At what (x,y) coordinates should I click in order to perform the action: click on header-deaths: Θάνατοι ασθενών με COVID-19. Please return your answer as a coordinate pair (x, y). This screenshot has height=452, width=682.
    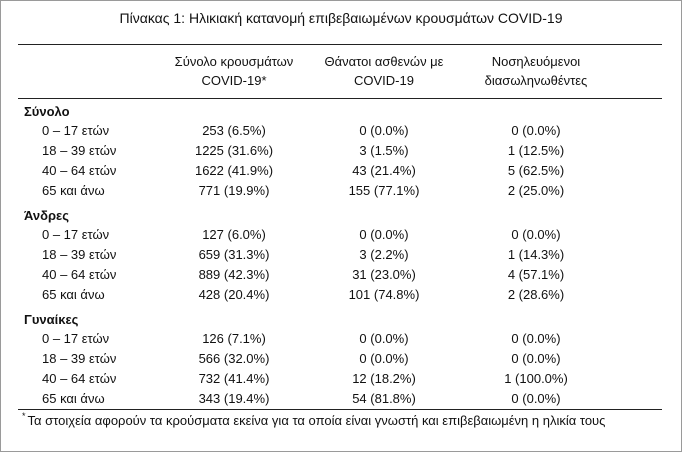
    Looking at the image, I should click on (384, 71).